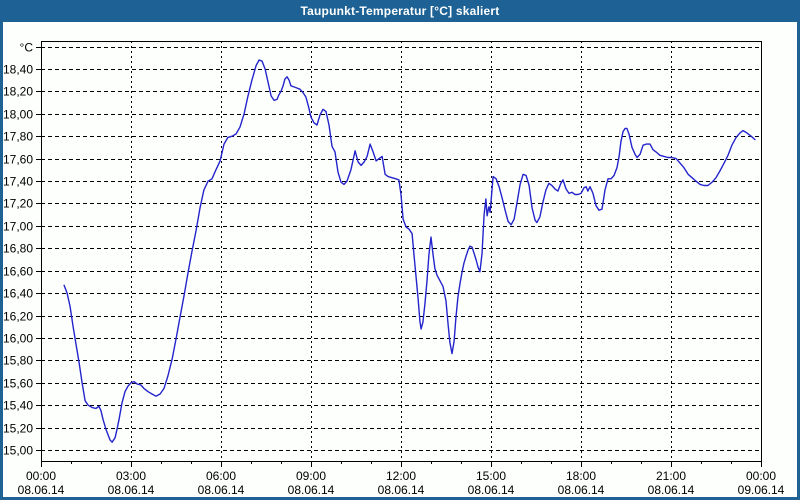  I want to click on y-tick-label: 15,40, so click(18, 406).